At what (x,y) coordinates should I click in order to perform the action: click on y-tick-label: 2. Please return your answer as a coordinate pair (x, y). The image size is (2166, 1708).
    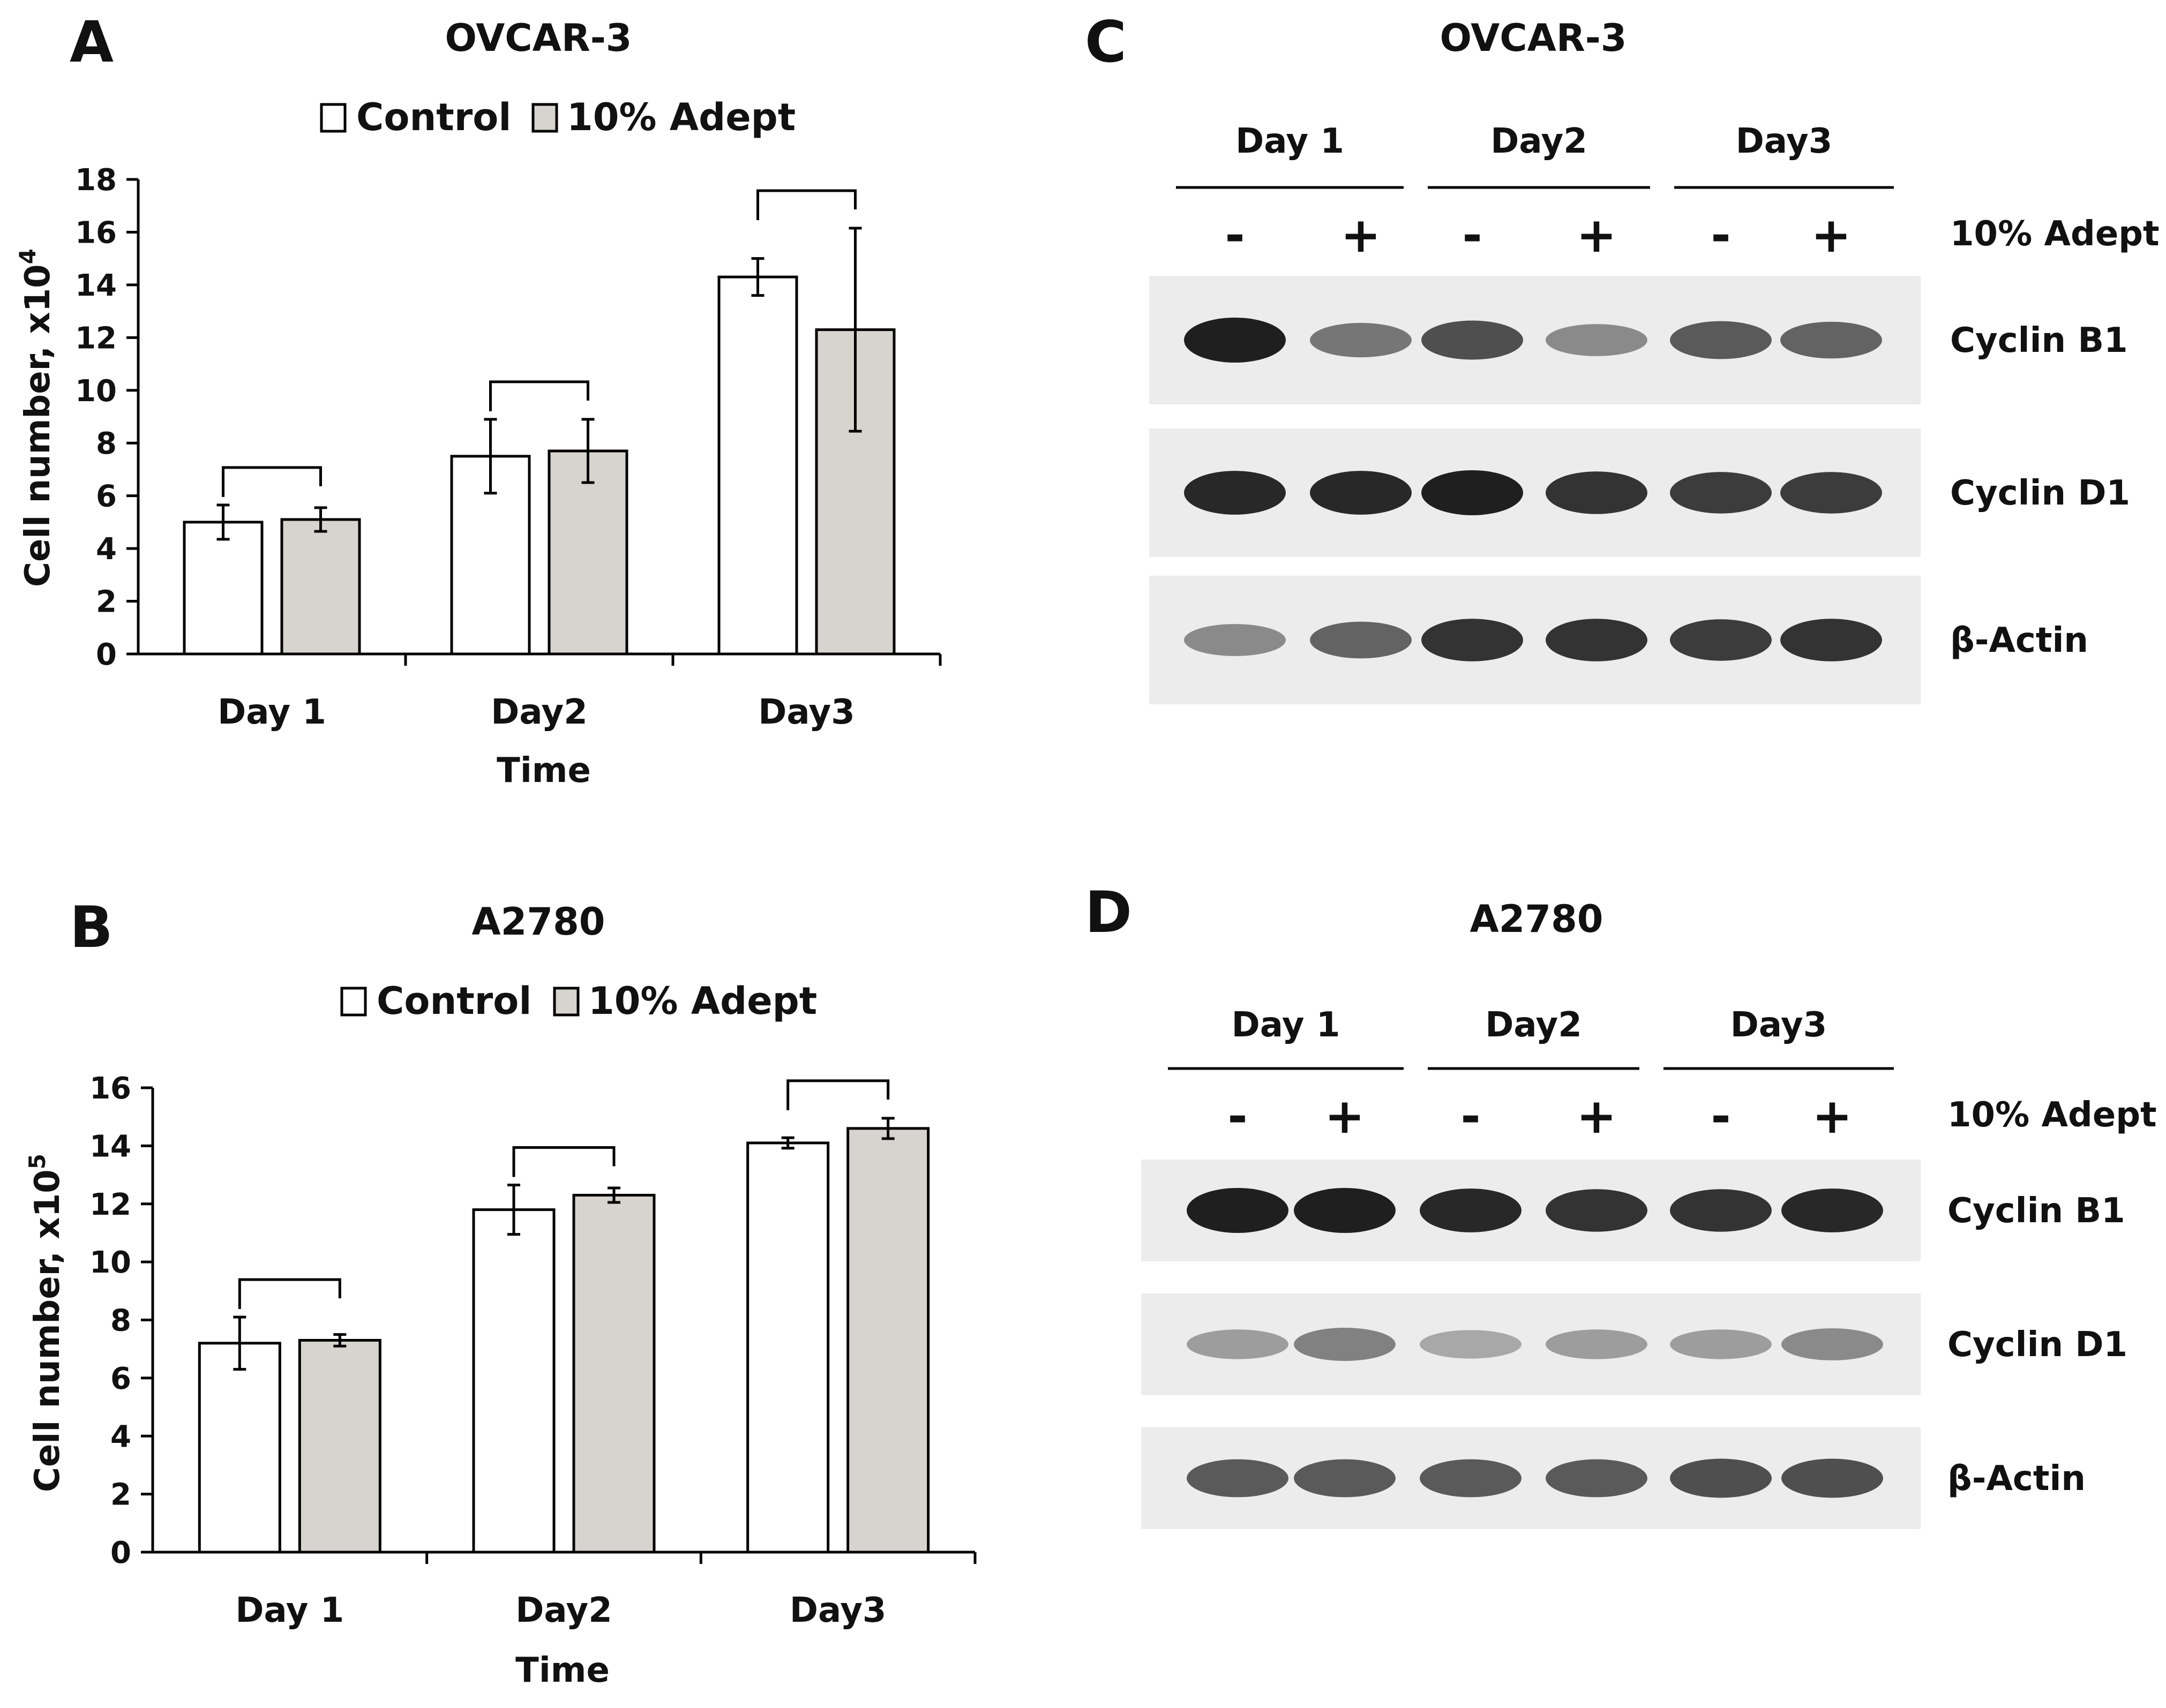
    Looking at the image, I should click on (121, 1495).